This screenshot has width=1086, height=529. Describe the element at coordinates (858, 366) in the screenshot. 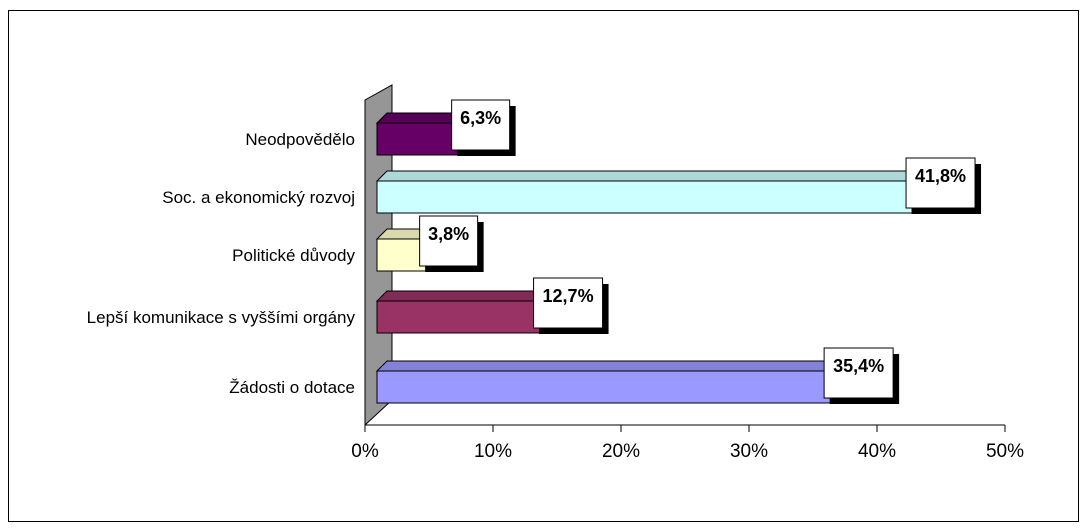

I see `data-label-text: 35,4%` at that location.